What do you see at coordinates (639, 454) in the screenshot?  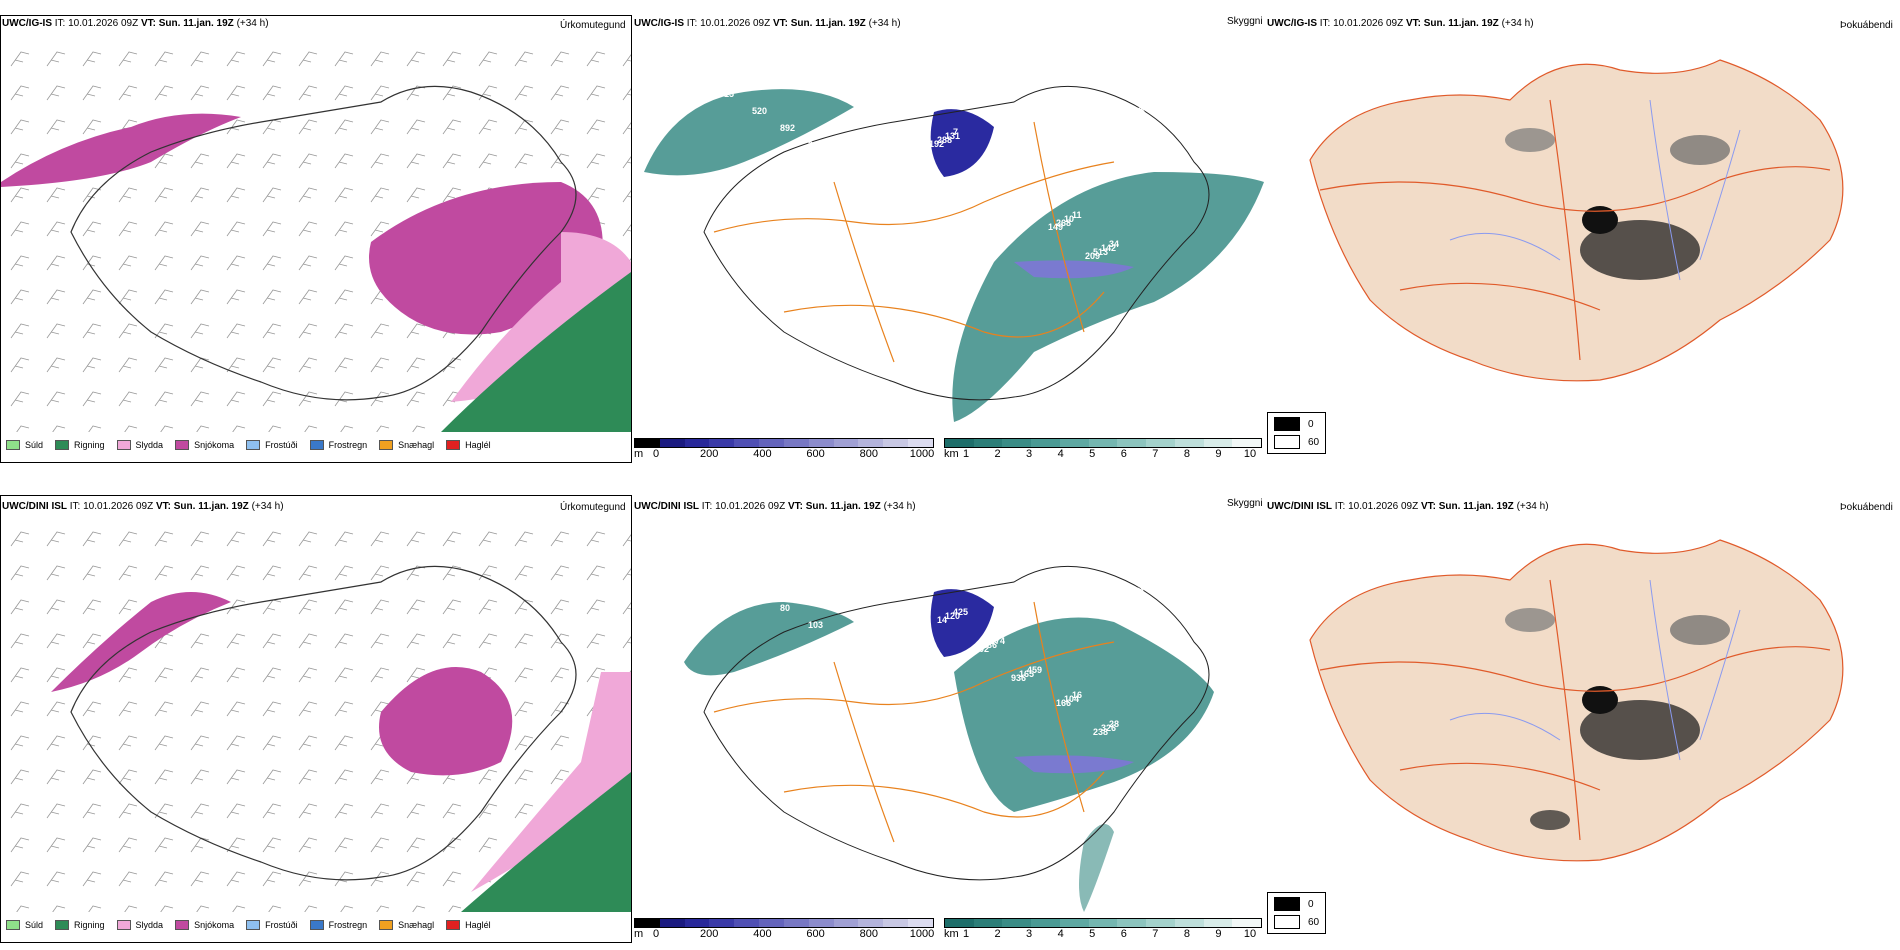 I see `colorbar-unit: m` at bounding box center [639, 454].